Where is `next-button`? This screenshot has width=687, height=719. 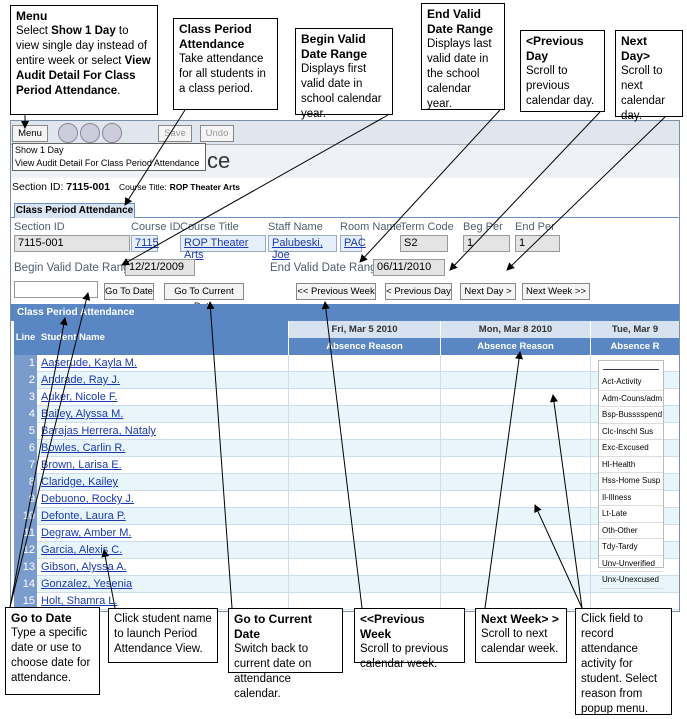
next-button is located at coordinates (112, 133).